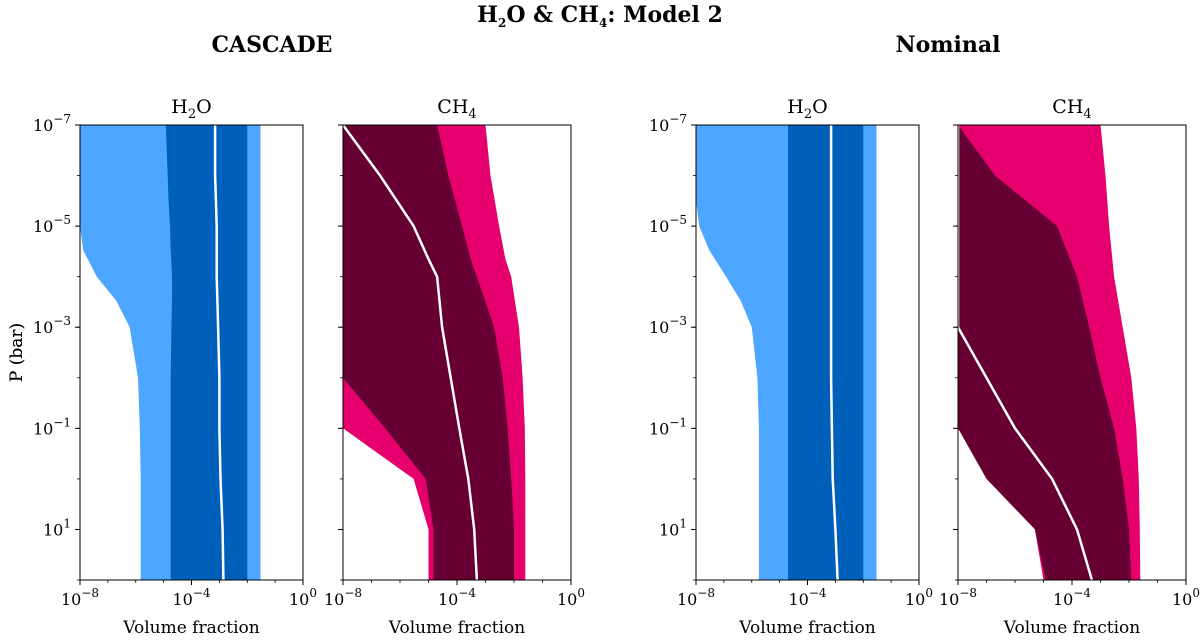 Image resolution: width=1200 pixels, height=640 pixels. I want to click on x-tick-label-cascade-ch4: 10⁻⁴, so click(457, 597).